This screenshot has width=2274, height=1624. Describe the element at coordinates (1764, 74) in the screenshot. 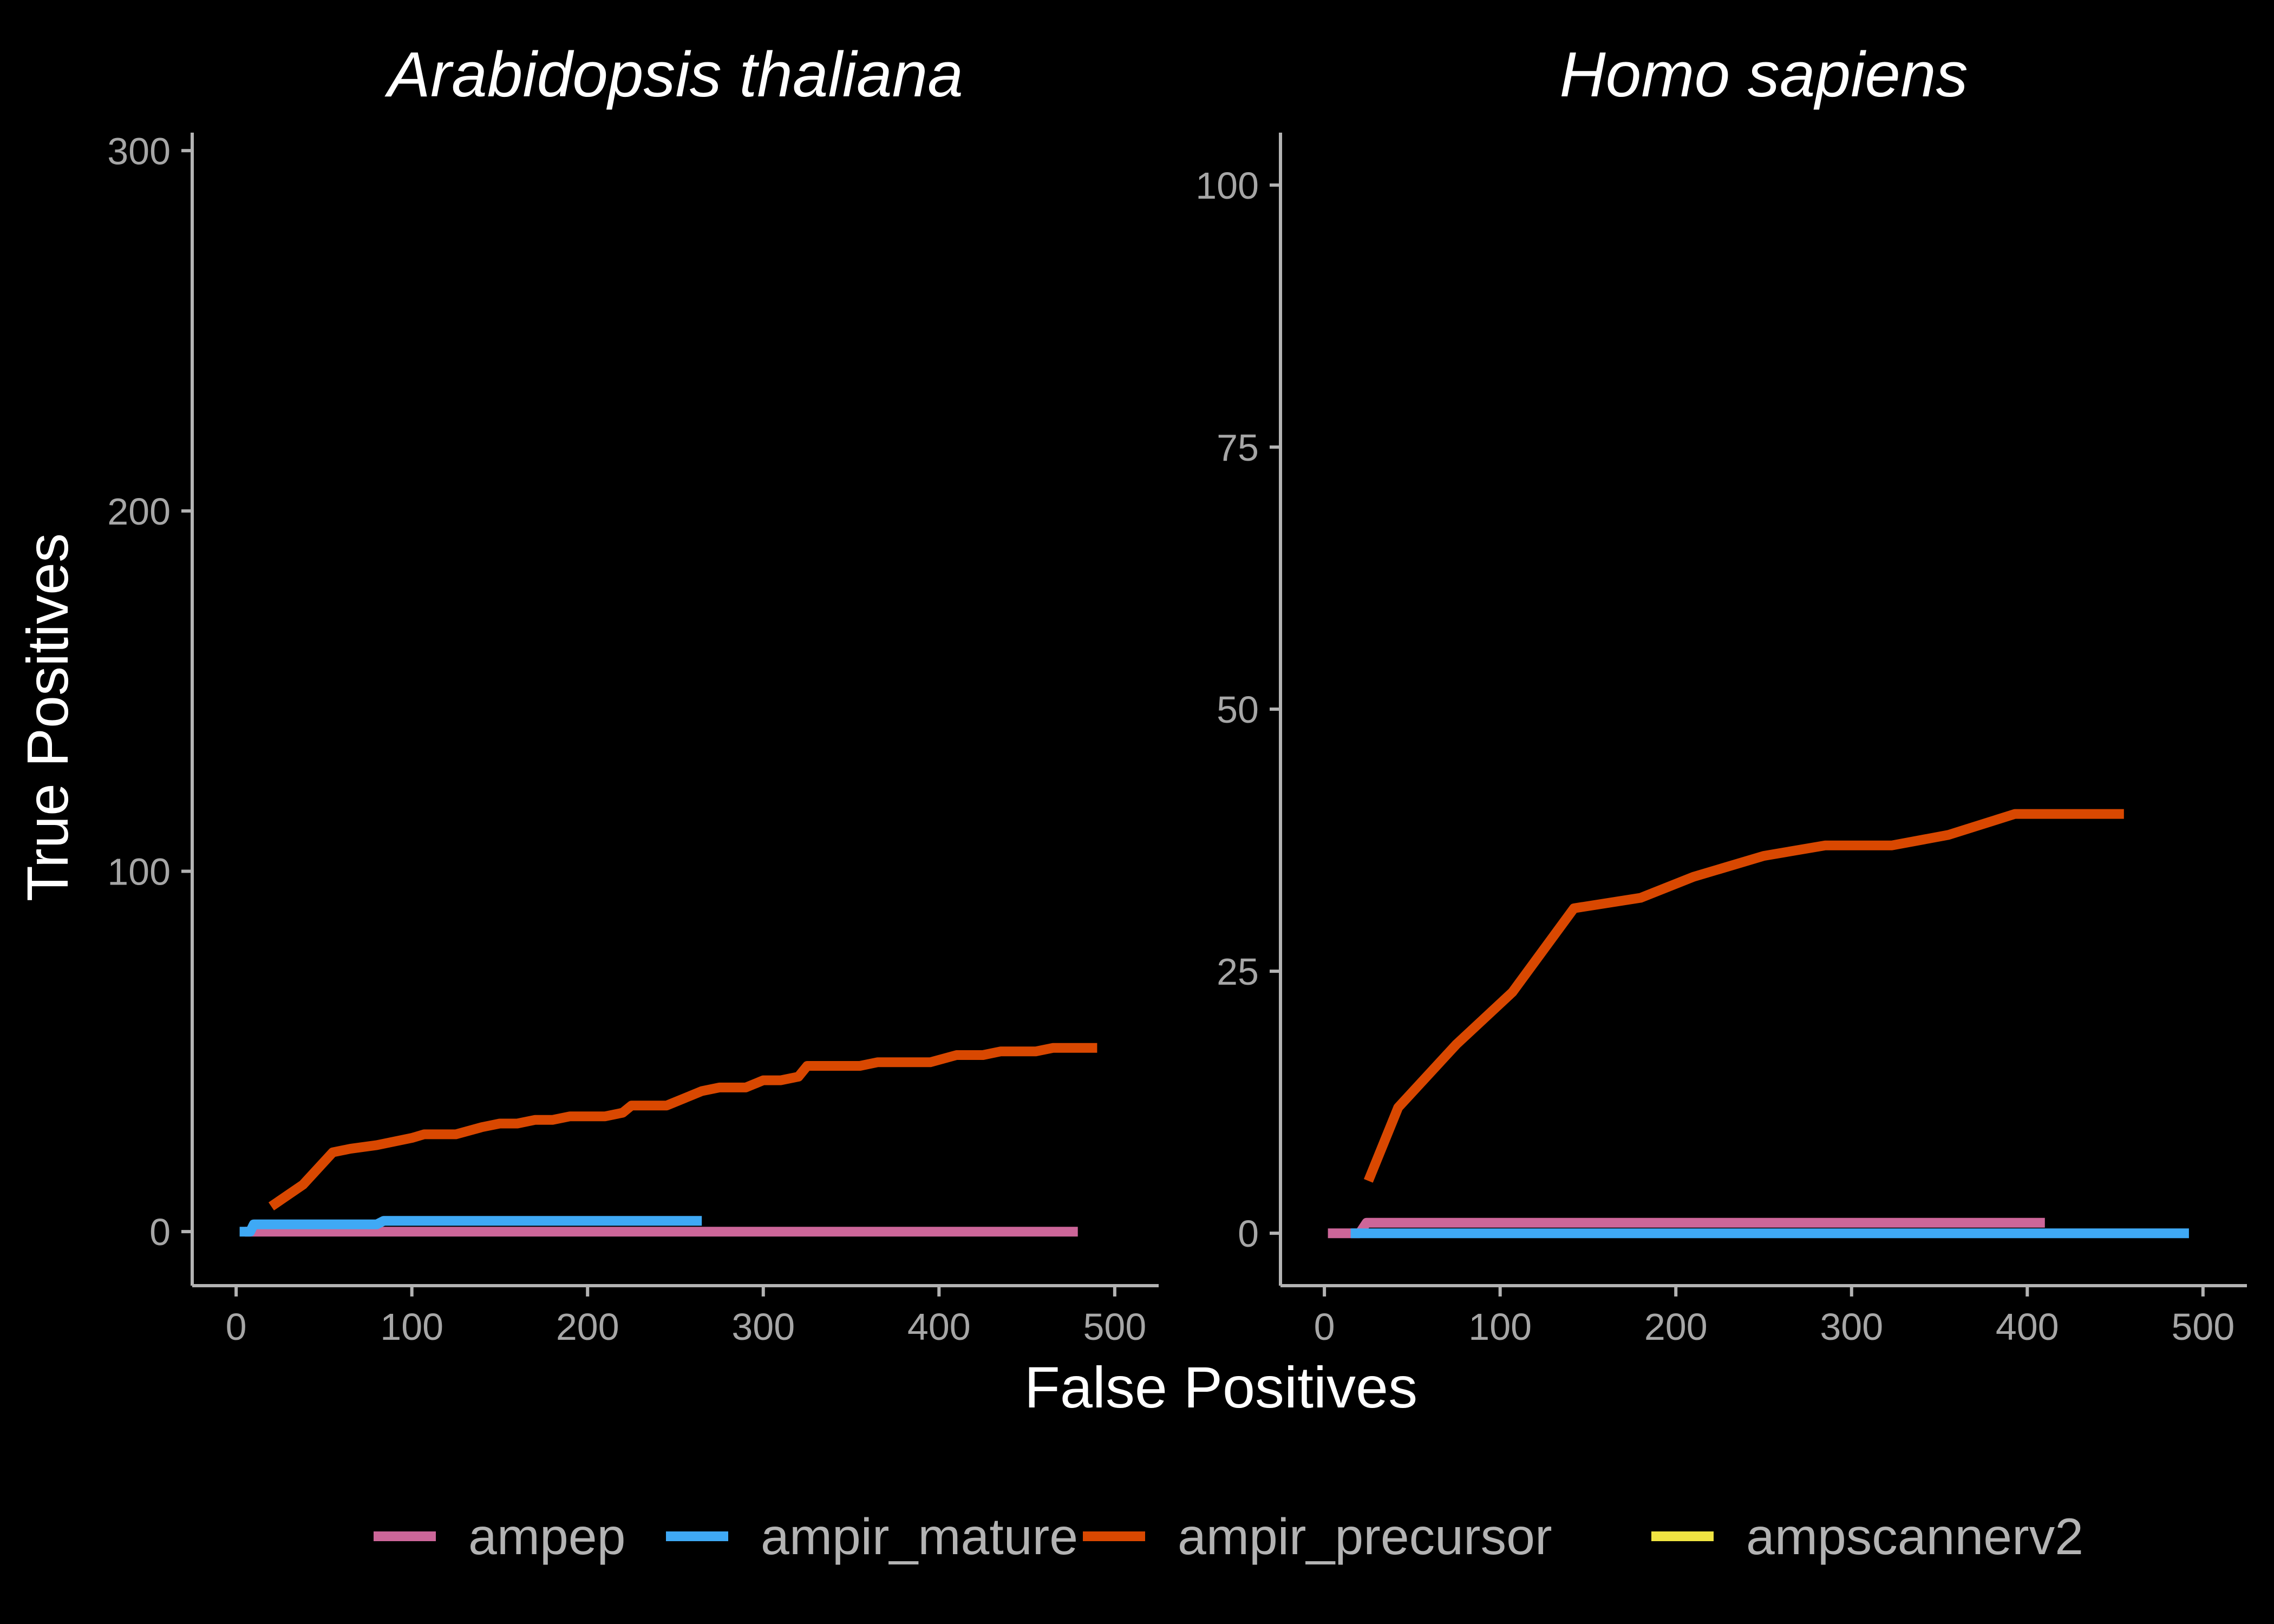

I see `panel-title: Homo sapiens` at that location.